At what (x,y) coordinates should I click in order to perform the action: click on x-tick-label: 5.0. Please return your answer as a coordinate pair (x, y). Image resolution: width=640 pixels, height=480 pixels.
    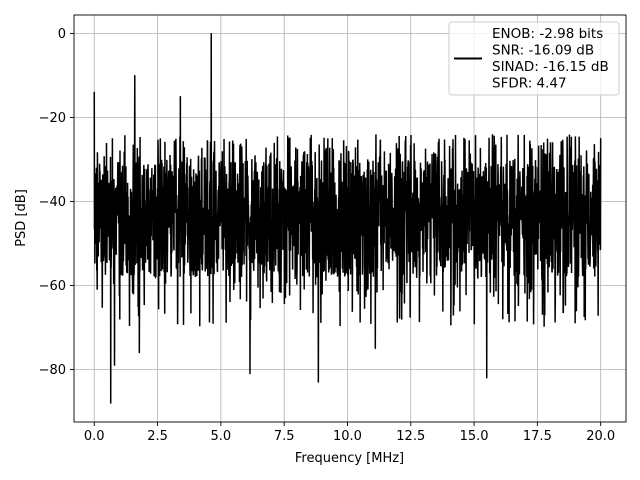
    Looking at the image, I should click on (221, 436).